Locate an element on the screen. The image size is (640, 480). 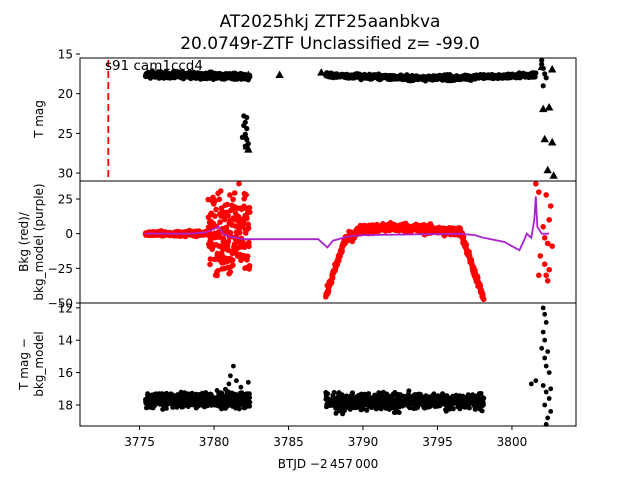
y-tick-label: 0 is located at coordinates (69, 234).